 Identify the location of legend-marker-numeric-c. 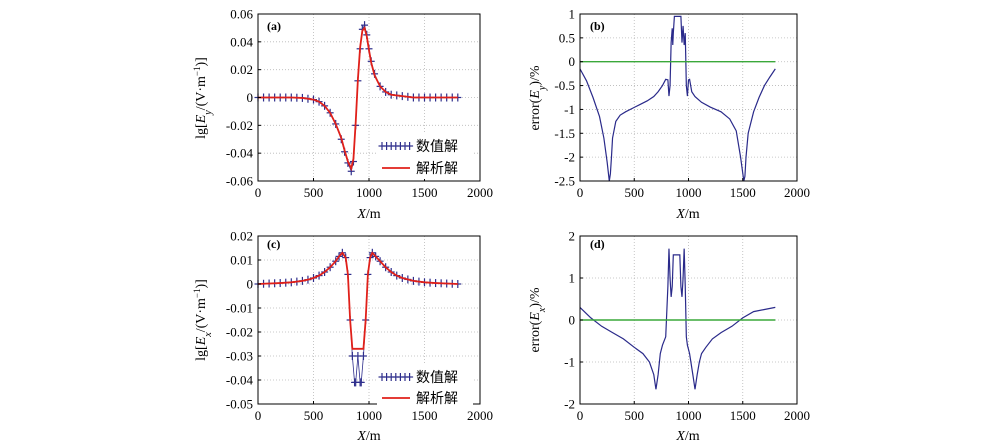
(396, 377).